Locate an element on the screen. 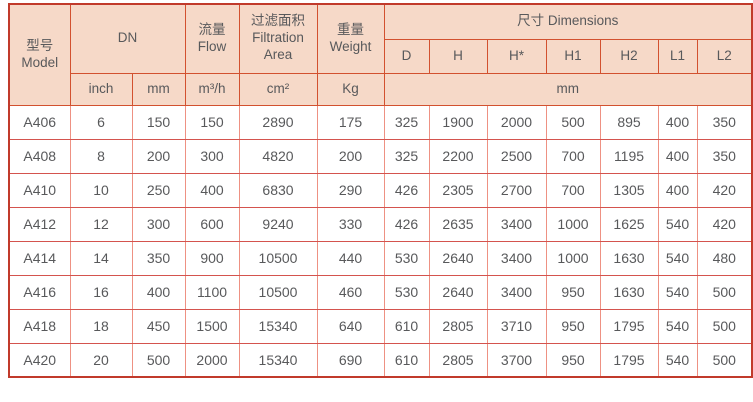 The image size is (753, 402). cell-value: 14 is located at coordinates (101, 258).